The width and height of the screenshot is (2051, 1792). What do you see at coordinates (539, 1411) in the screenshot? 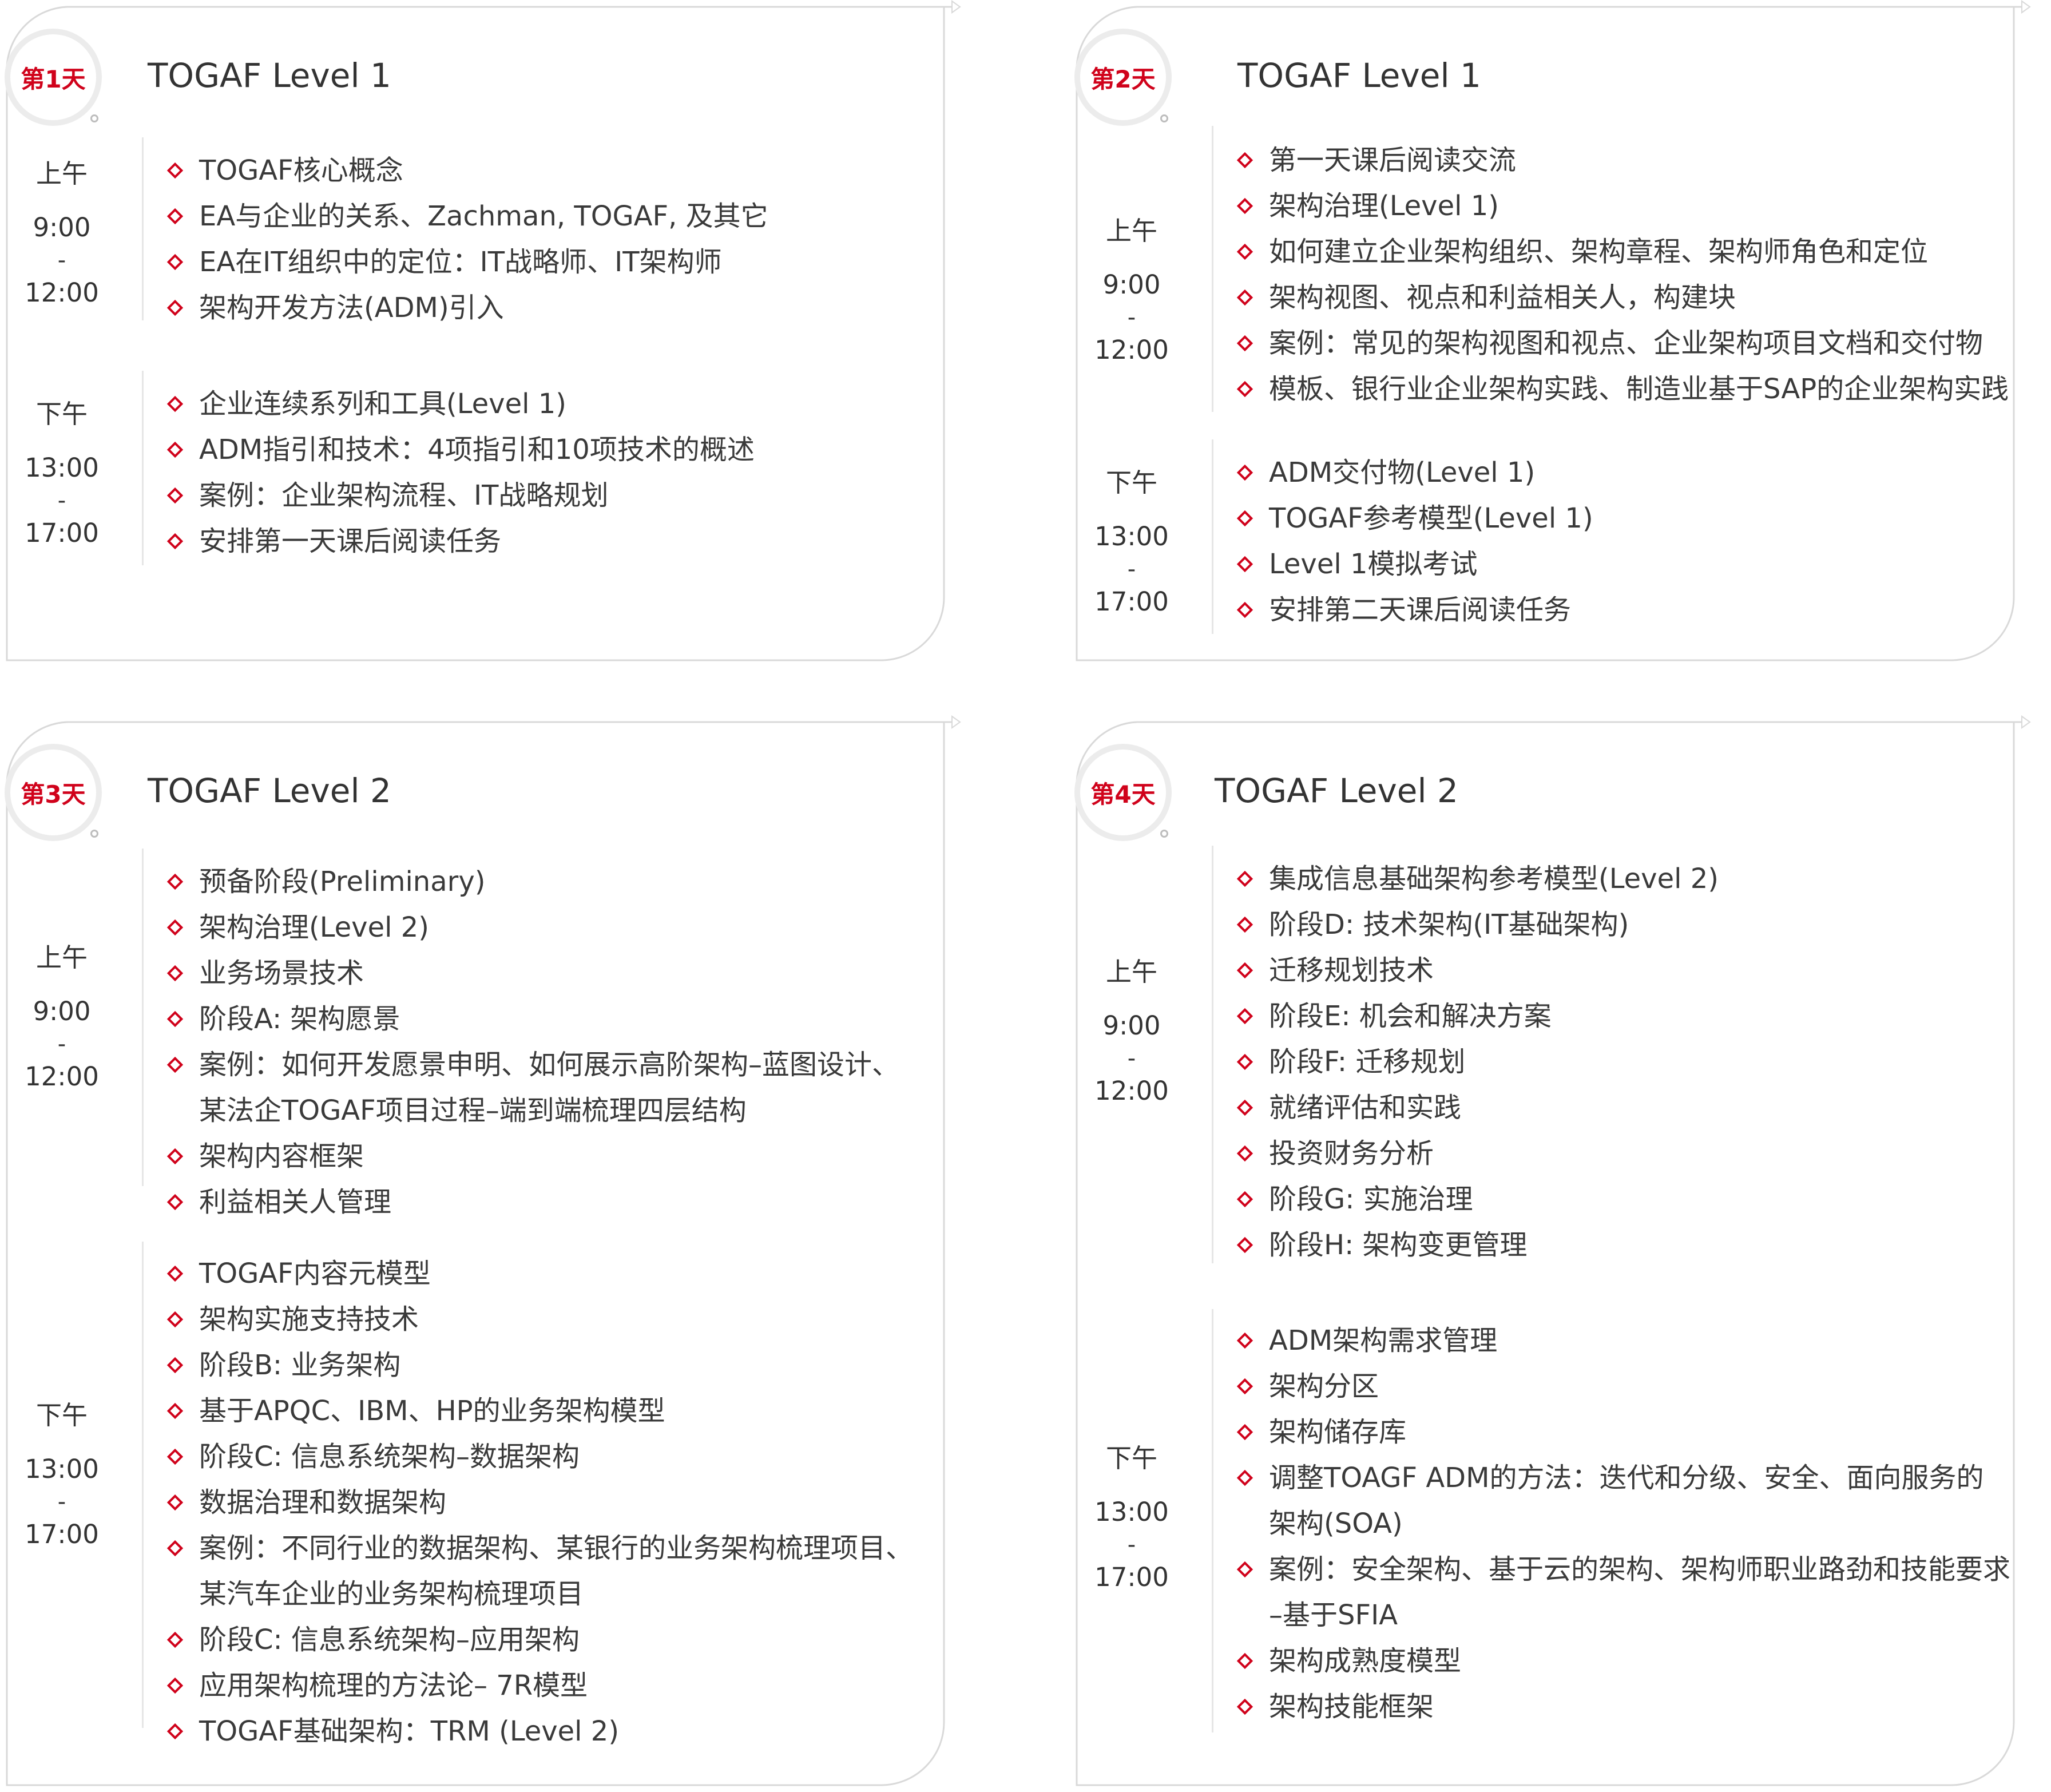
I see `topic-item: 基于APQC、IBM、HP的业务架构模型` at bounding box center [539, 1411].